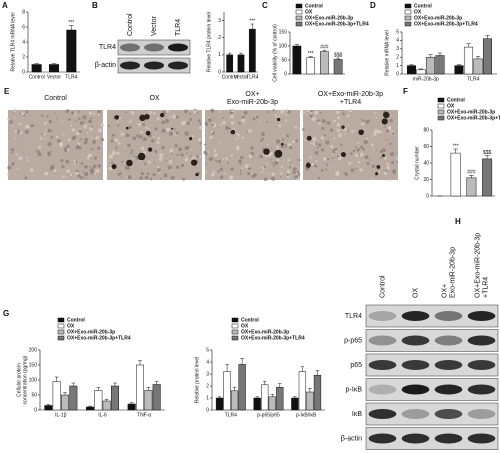  I want to click on y-tick-label: 2, so click(23, 57).